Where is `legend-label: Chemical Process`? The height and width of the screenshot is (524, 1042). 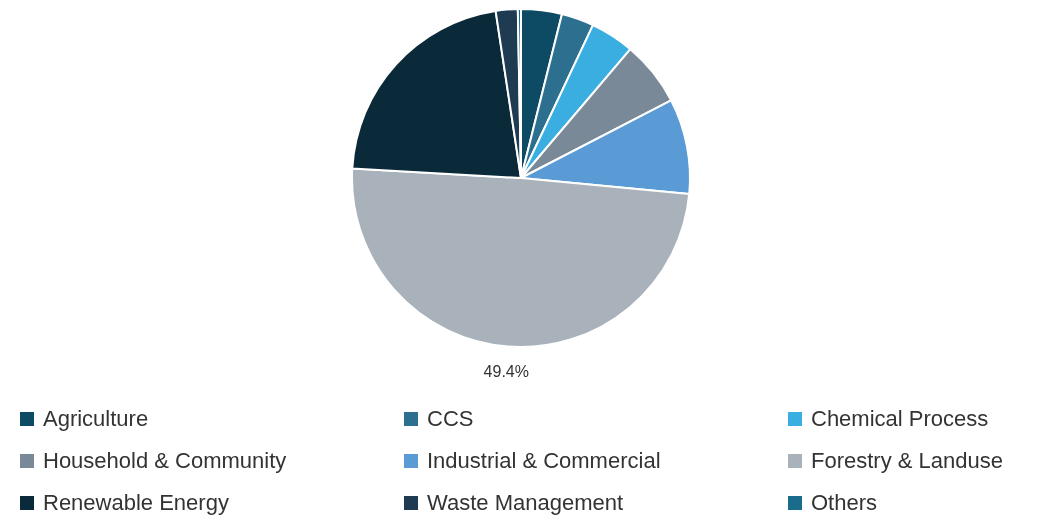
legend-label: Chemical Process is located at coordinates (900, 419).